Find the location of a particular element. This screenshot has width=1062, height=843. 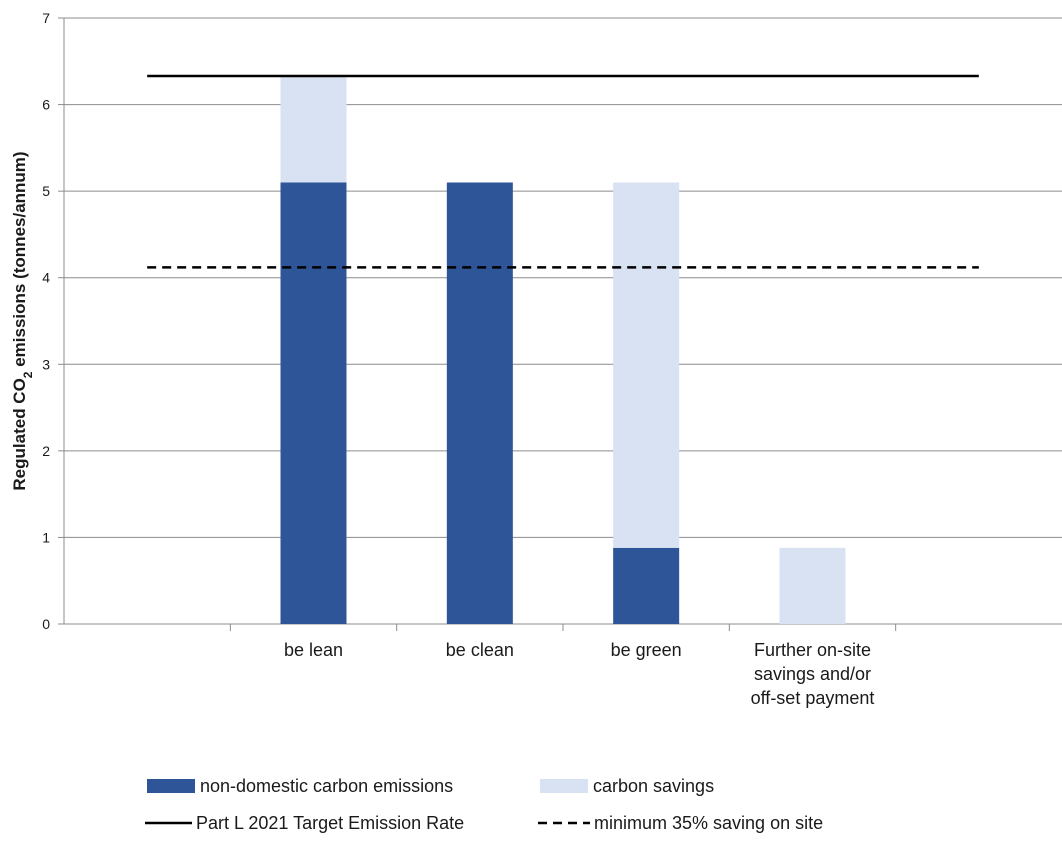

x-tick-label: savings and/or is located at coordinates (812, 674).